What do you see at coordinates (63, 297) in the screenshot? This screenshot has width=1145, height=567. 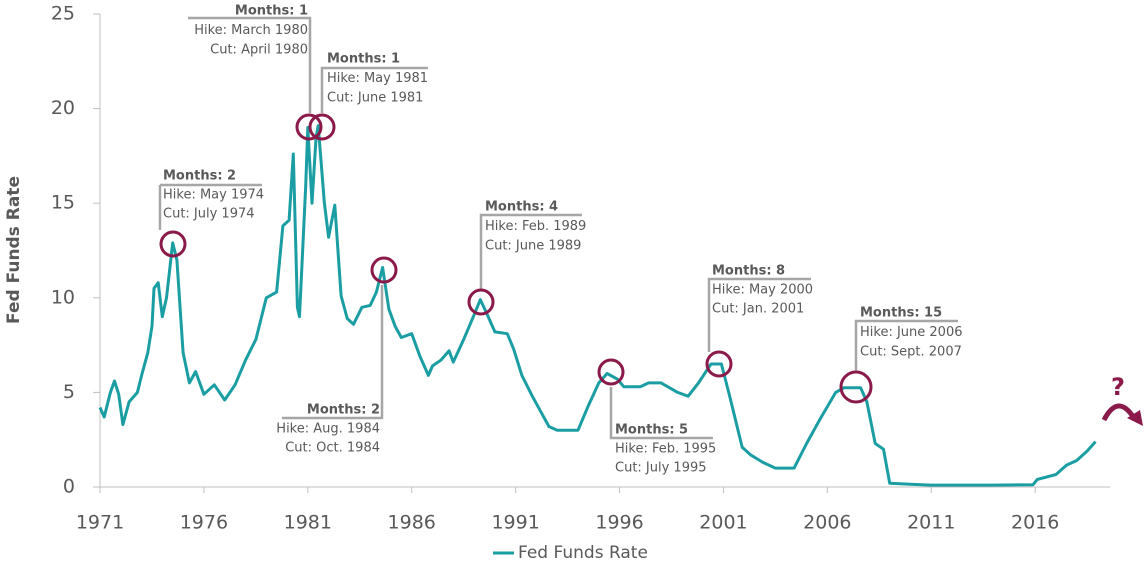 I see `y-tick-label: 10` at bounding box center [63, 297].